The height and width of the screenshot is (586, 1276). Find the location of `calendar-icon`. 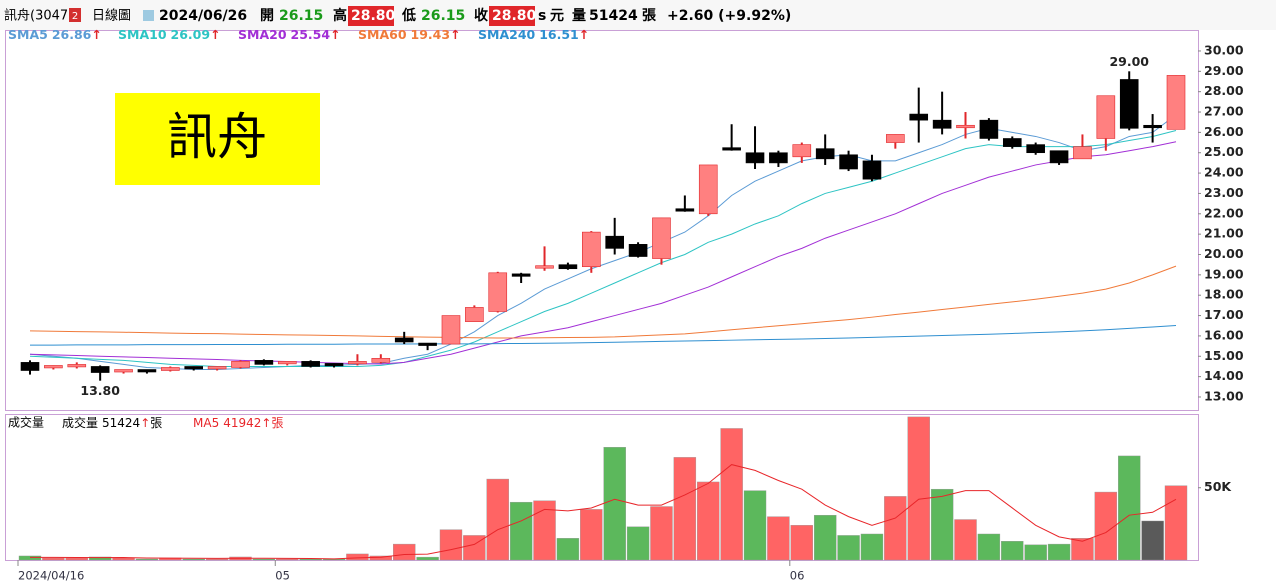

calendar-icon is located at coordinates (148, 15).